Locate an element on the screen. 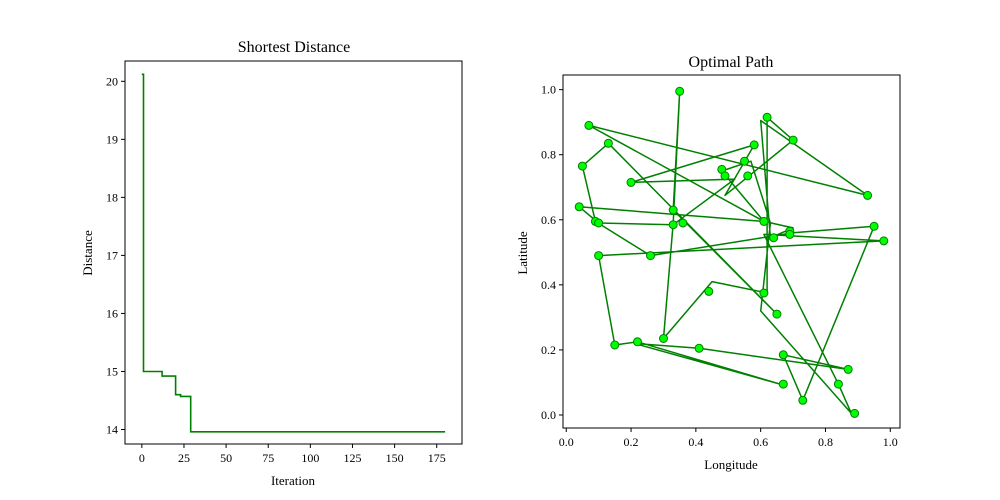 This screenshot has height=500, width=1000. y-tick-label: 0.8 is located at coordinates (548, 155).